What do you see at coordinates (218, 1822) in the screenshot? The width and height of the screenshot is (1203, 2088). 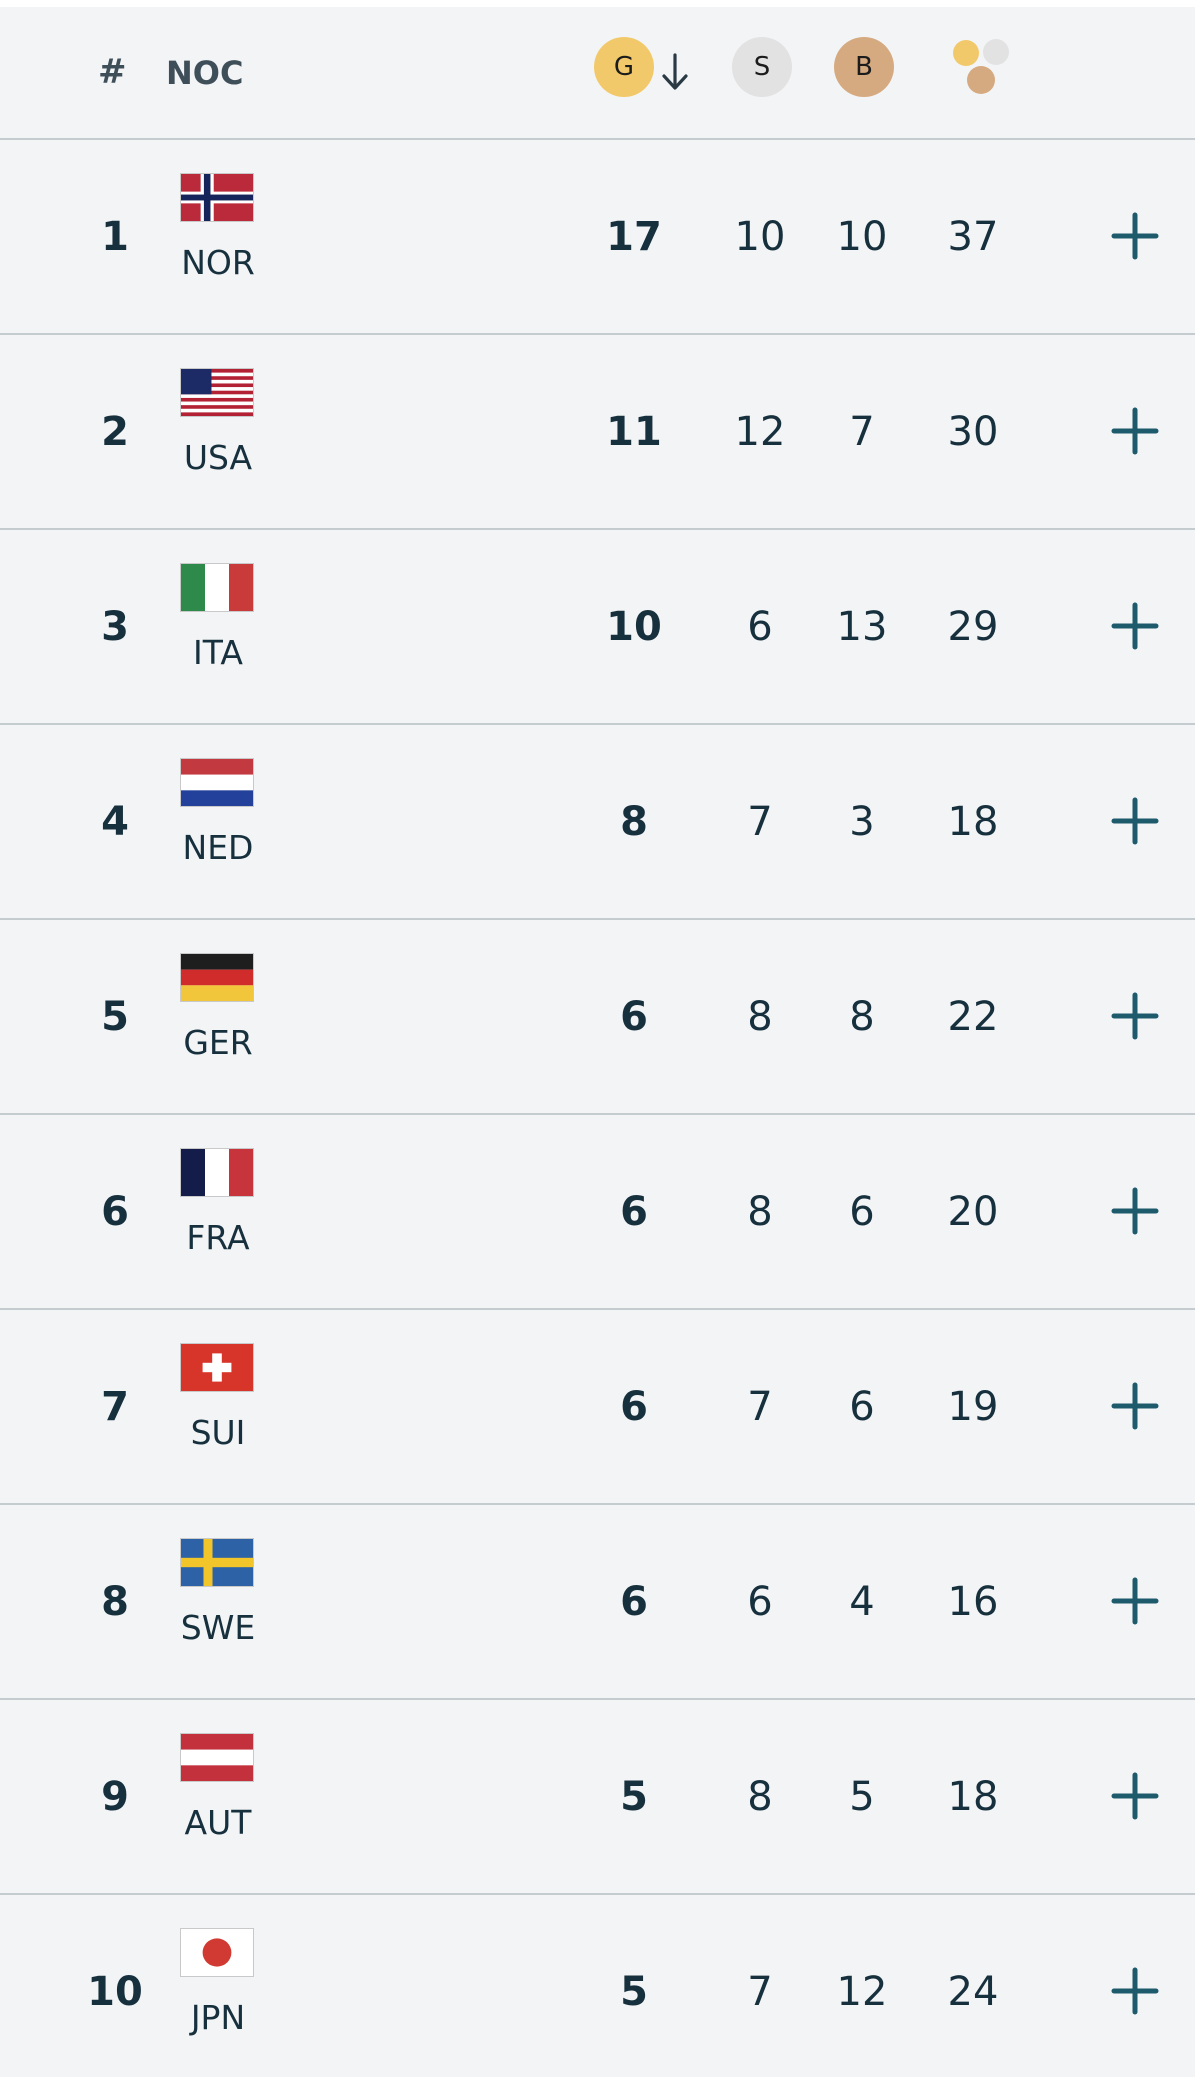 I see `country-code: AUT` at bounding box center [218, 1822].